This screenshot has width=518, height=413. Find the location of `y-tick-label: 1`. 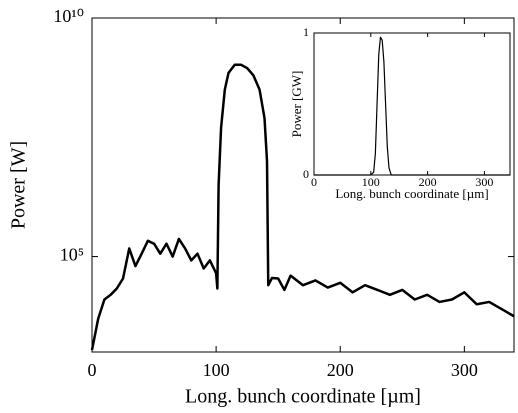

y-tick-label: 1 is located at coordinates (306, 32).